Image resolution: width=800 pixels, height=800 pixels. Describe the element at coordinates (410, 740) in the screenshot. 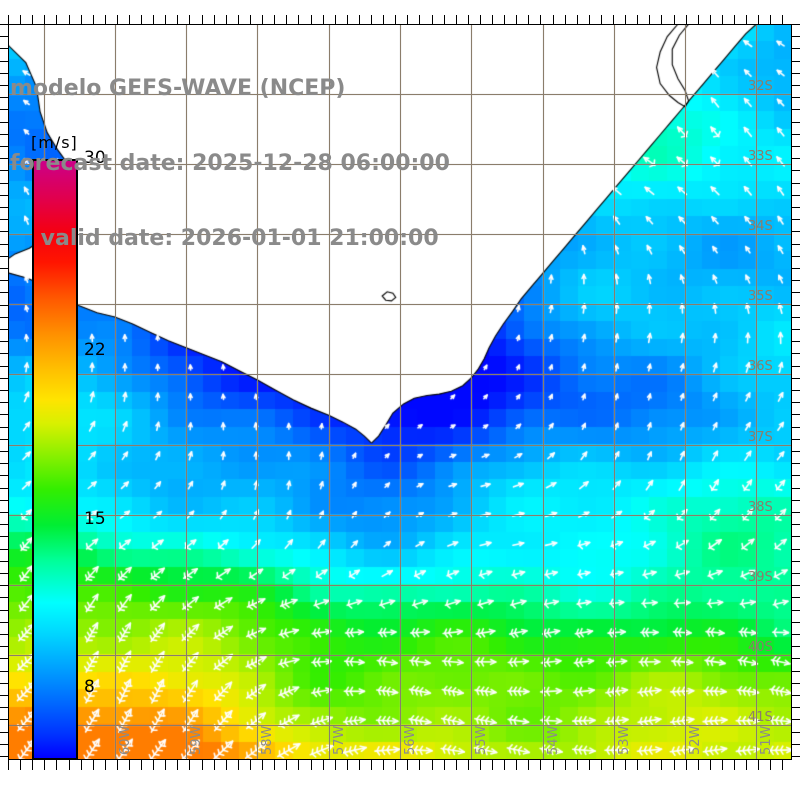

I see `lon-label: 56W` at that location.